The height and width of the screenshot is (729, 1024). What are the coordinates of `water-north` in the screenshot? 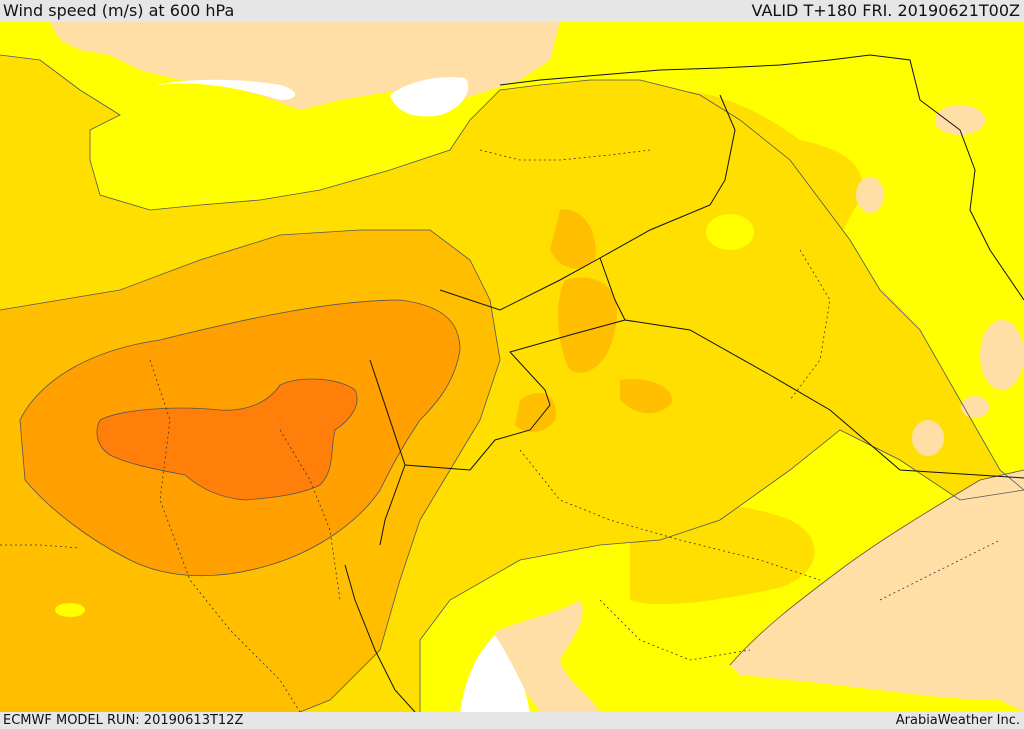 It's located at (225, 89).